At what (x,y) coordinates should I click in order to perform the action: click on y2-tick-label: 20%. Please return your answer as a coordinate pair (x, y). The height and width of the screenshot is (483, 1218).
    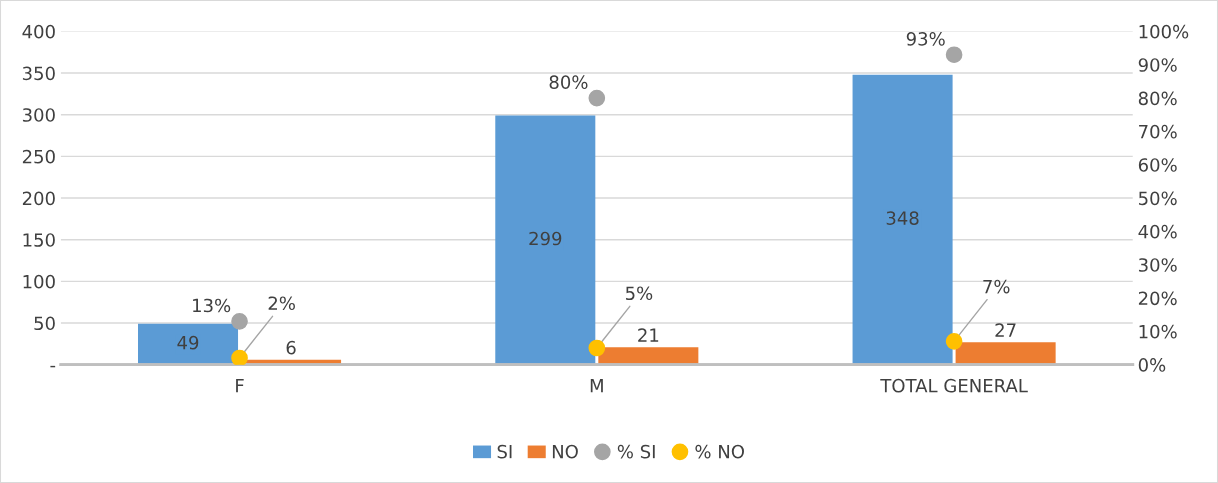
    Looking at the image, I should click on (1157, 298).